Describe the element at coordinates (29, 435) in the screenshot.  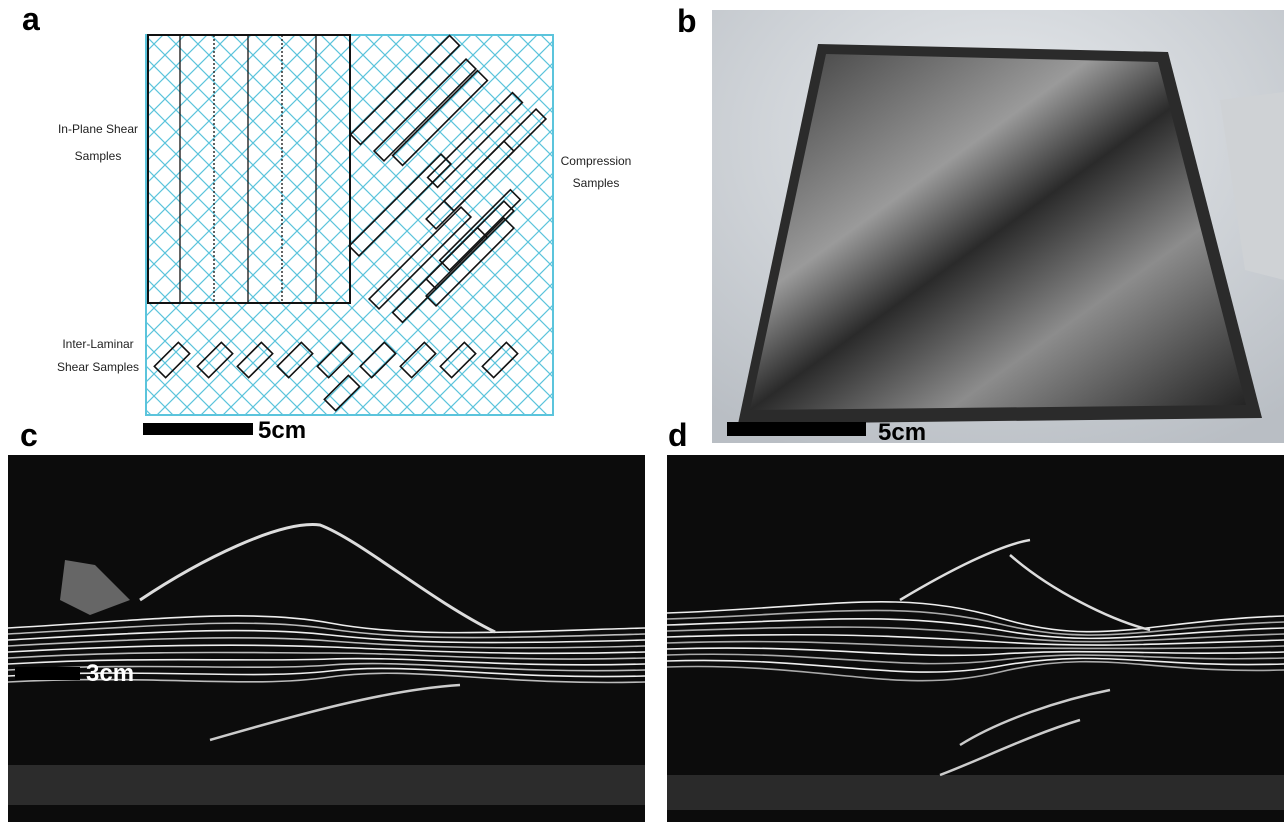
I see `panel-label: c` at that location.